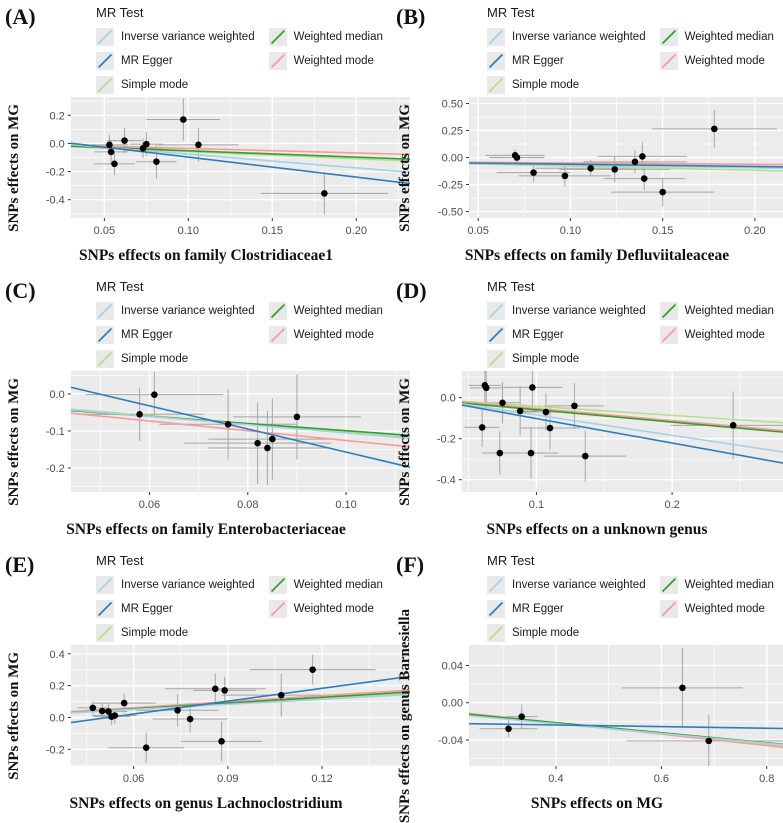  Describe the element at coordinates (662, 231) in the screenshot. I see `x-tick-label: 0.15` at that location.